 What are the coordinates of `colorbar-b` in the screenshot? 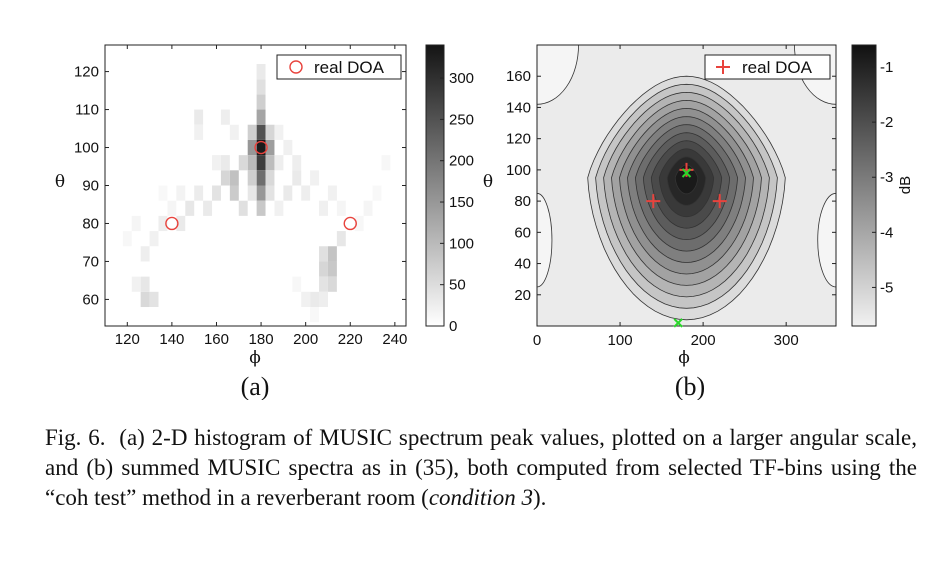 It's located at (864, 185).